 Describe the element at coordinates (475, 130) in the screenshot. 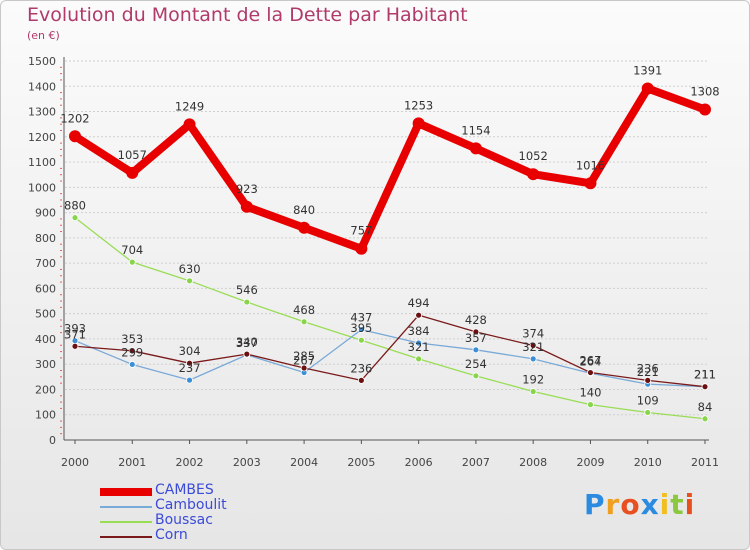

I see `data-label: 1154` at that location.